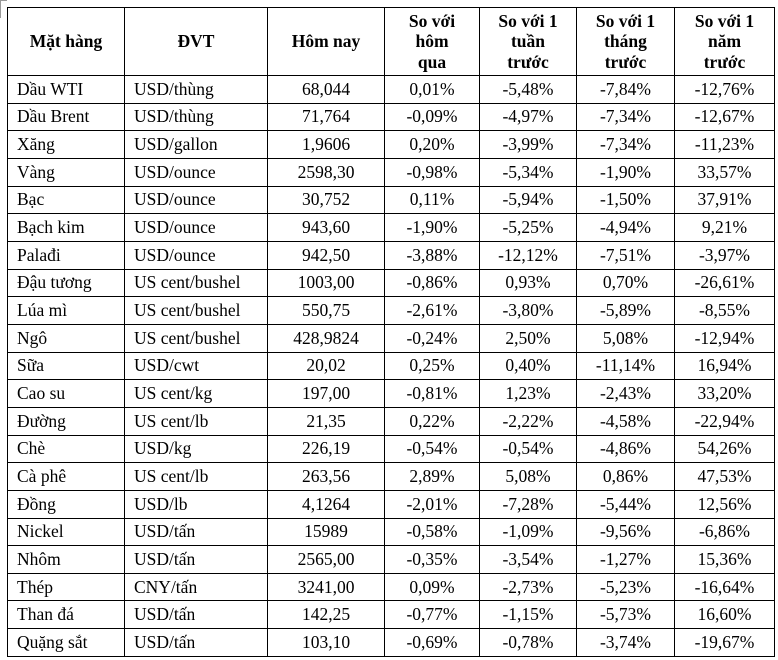 This screenshot has width=778, height=660. What do you see at coordinates (432, 41) in the screenshot?
I see `column-header-vs-hom-qua: So với hôm qua` at bounding box center [432, 41].